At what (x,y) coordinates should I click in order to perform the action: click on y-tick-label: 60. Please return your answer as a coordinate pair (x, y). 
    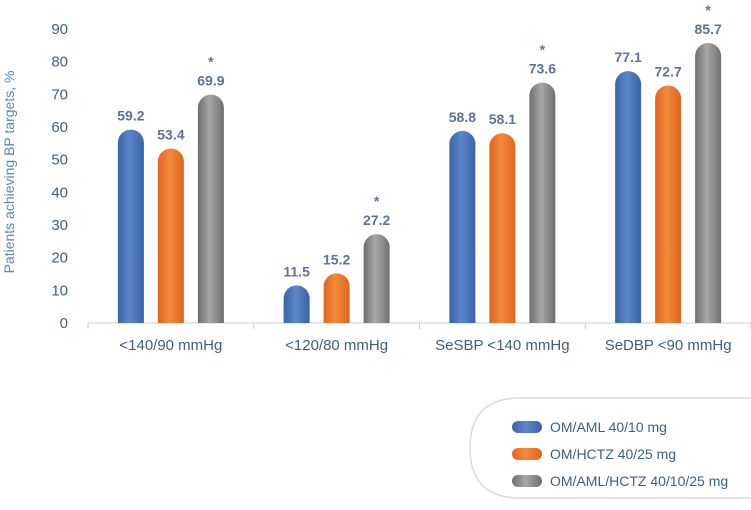
    Looking at the image, I should click on (59, 127).